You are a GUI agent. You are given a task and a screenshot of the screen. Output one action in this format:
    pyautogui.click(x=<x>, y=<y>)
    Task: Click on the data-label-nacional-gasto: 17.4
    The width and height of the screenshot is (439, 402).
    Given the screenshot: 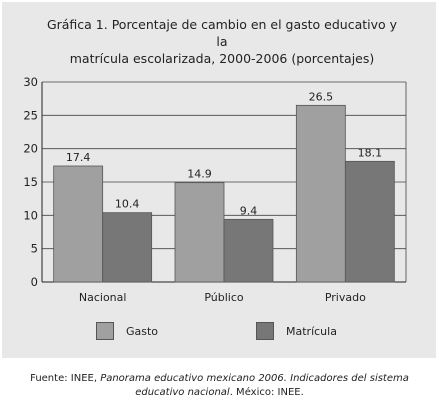 What is the action you would take?
    pyautogui.click(x=78, y=157)
    